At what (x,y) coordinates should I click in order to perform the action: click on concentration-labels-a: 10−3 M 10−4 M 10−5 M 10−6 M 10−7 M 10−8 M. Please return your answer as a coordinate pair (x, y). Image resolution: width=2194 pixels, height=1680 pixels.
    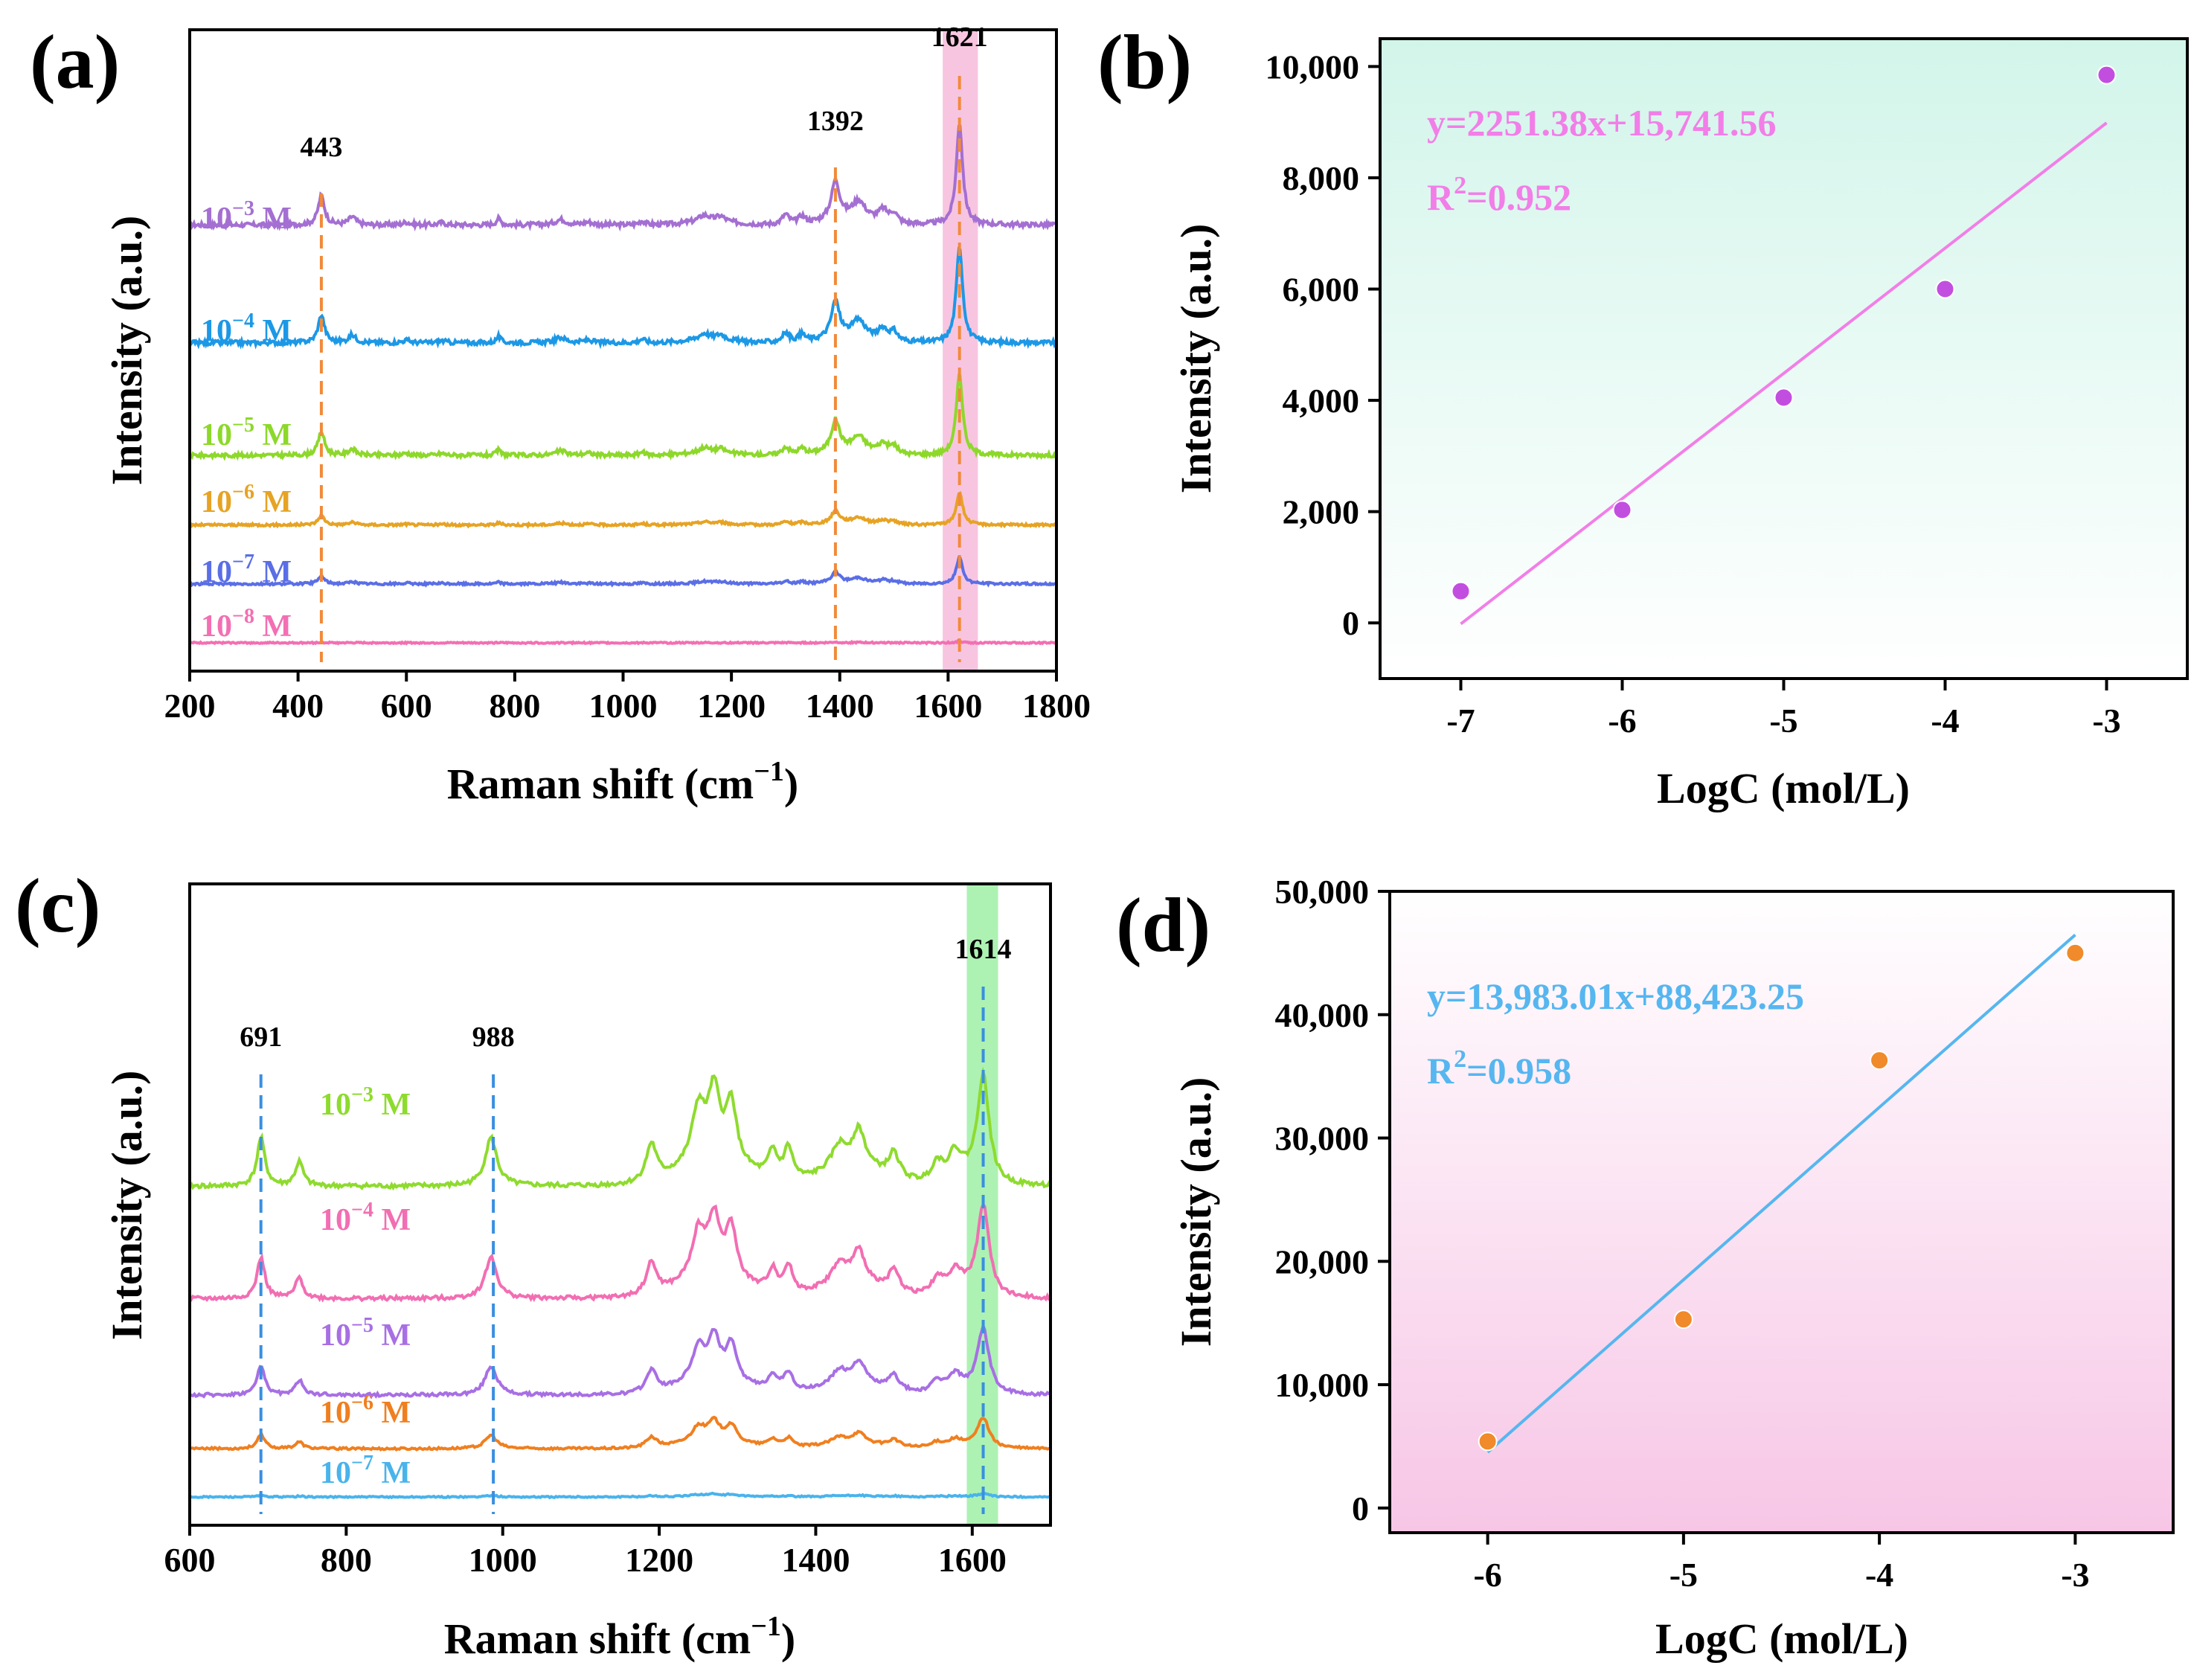
    Looking at the image, I should click on (246, 420).